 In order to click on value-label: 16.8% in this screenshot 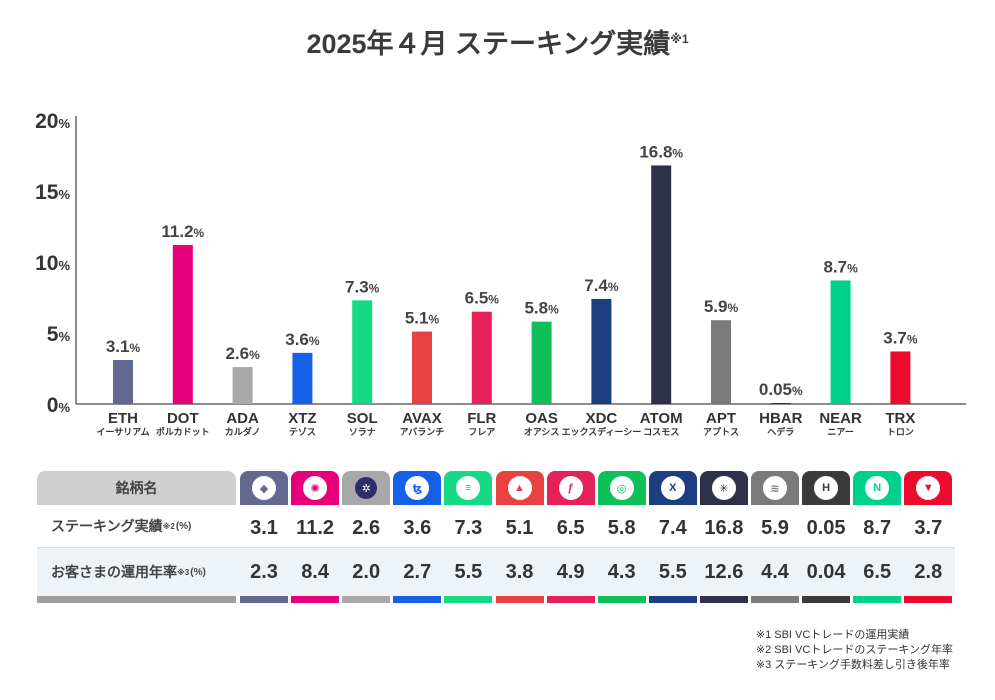, I will do `click(661, 151)`.